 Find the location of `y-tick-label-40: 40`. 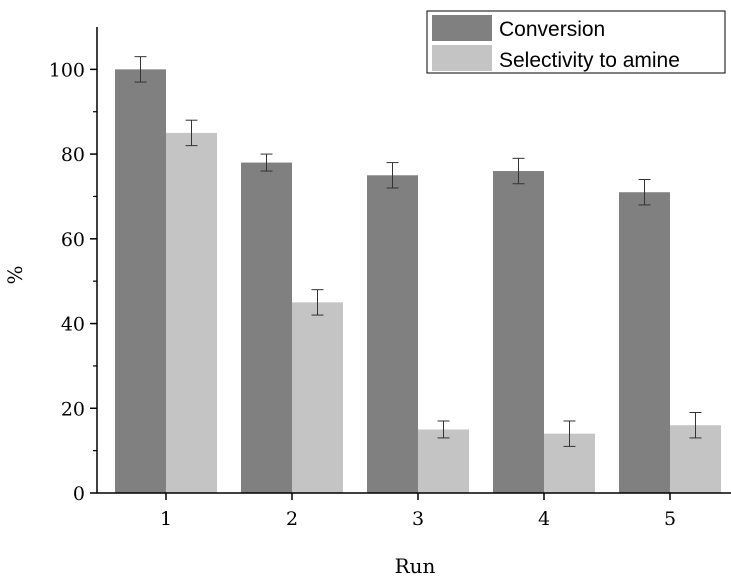

y-tick-label-40: 40 is located at coordinates (73, 325).